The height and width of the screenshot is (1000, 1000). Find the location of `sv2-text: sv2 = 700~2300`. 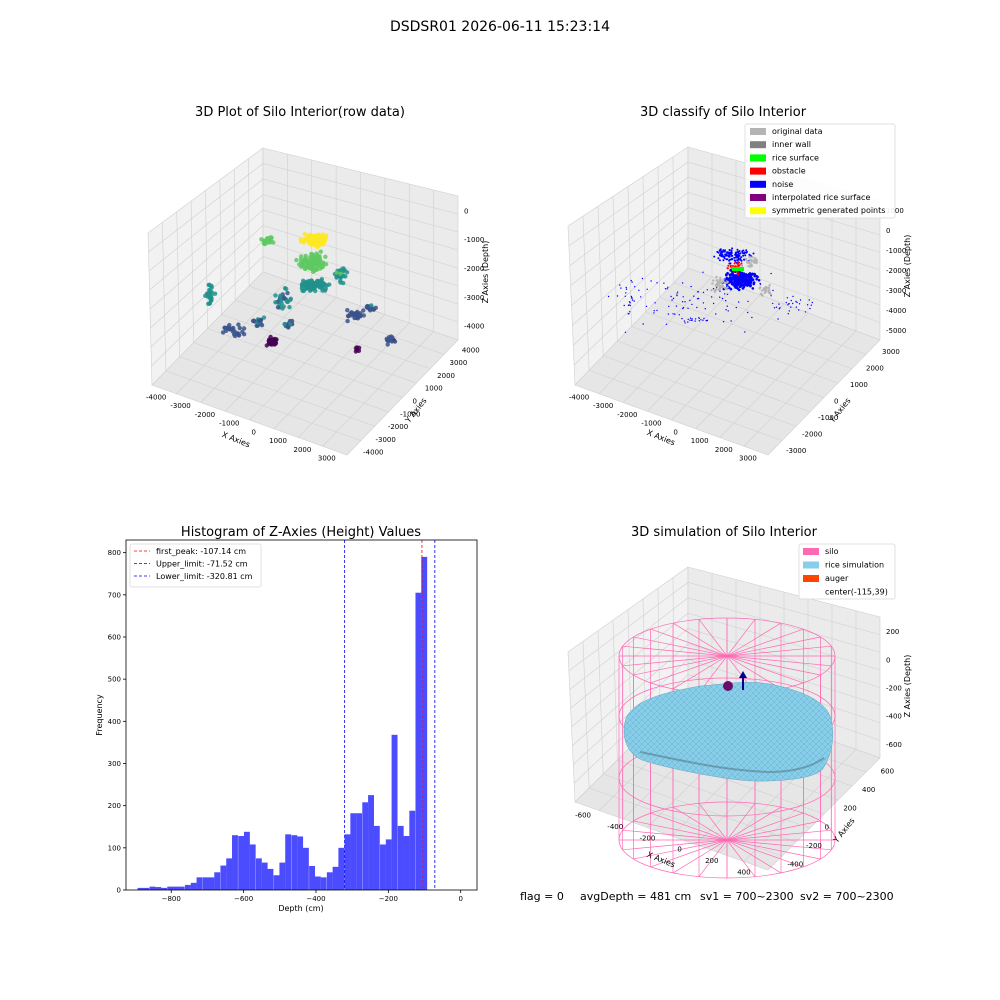

sv2-text: sv2 = 700~2300 is located at coordinates (847, 896).